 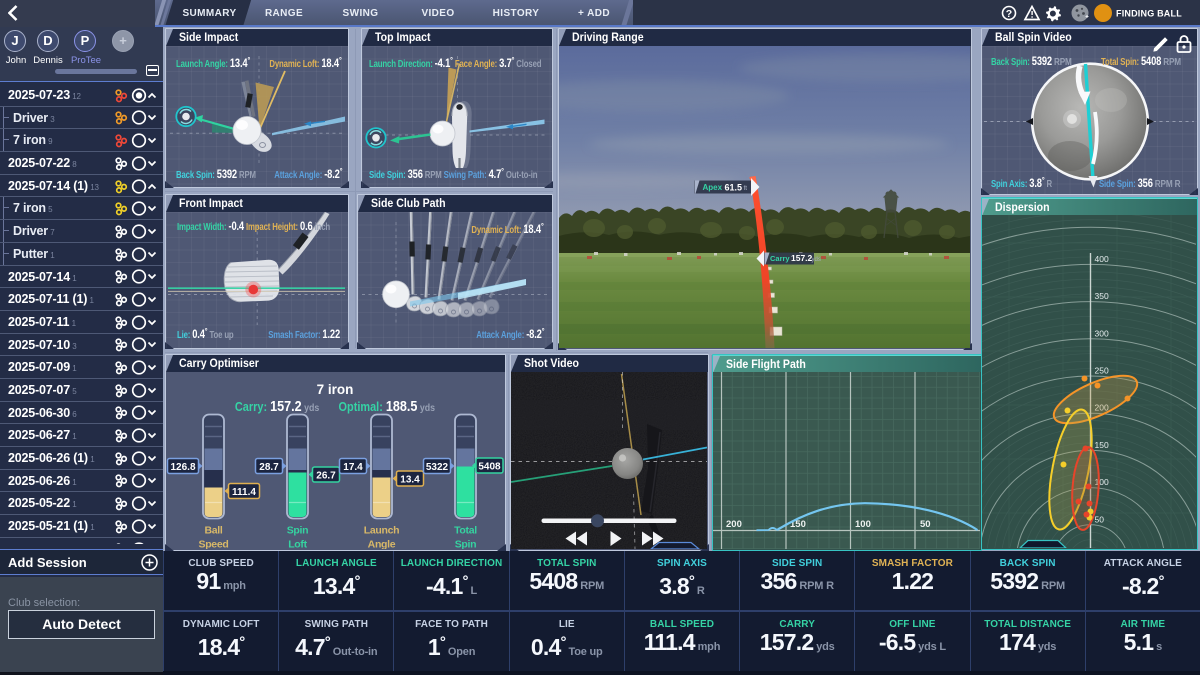 What do you see at coordinates (382, 544) in the screenshot?
I see `svg-text: Angle` at bounding box center [382, 544].